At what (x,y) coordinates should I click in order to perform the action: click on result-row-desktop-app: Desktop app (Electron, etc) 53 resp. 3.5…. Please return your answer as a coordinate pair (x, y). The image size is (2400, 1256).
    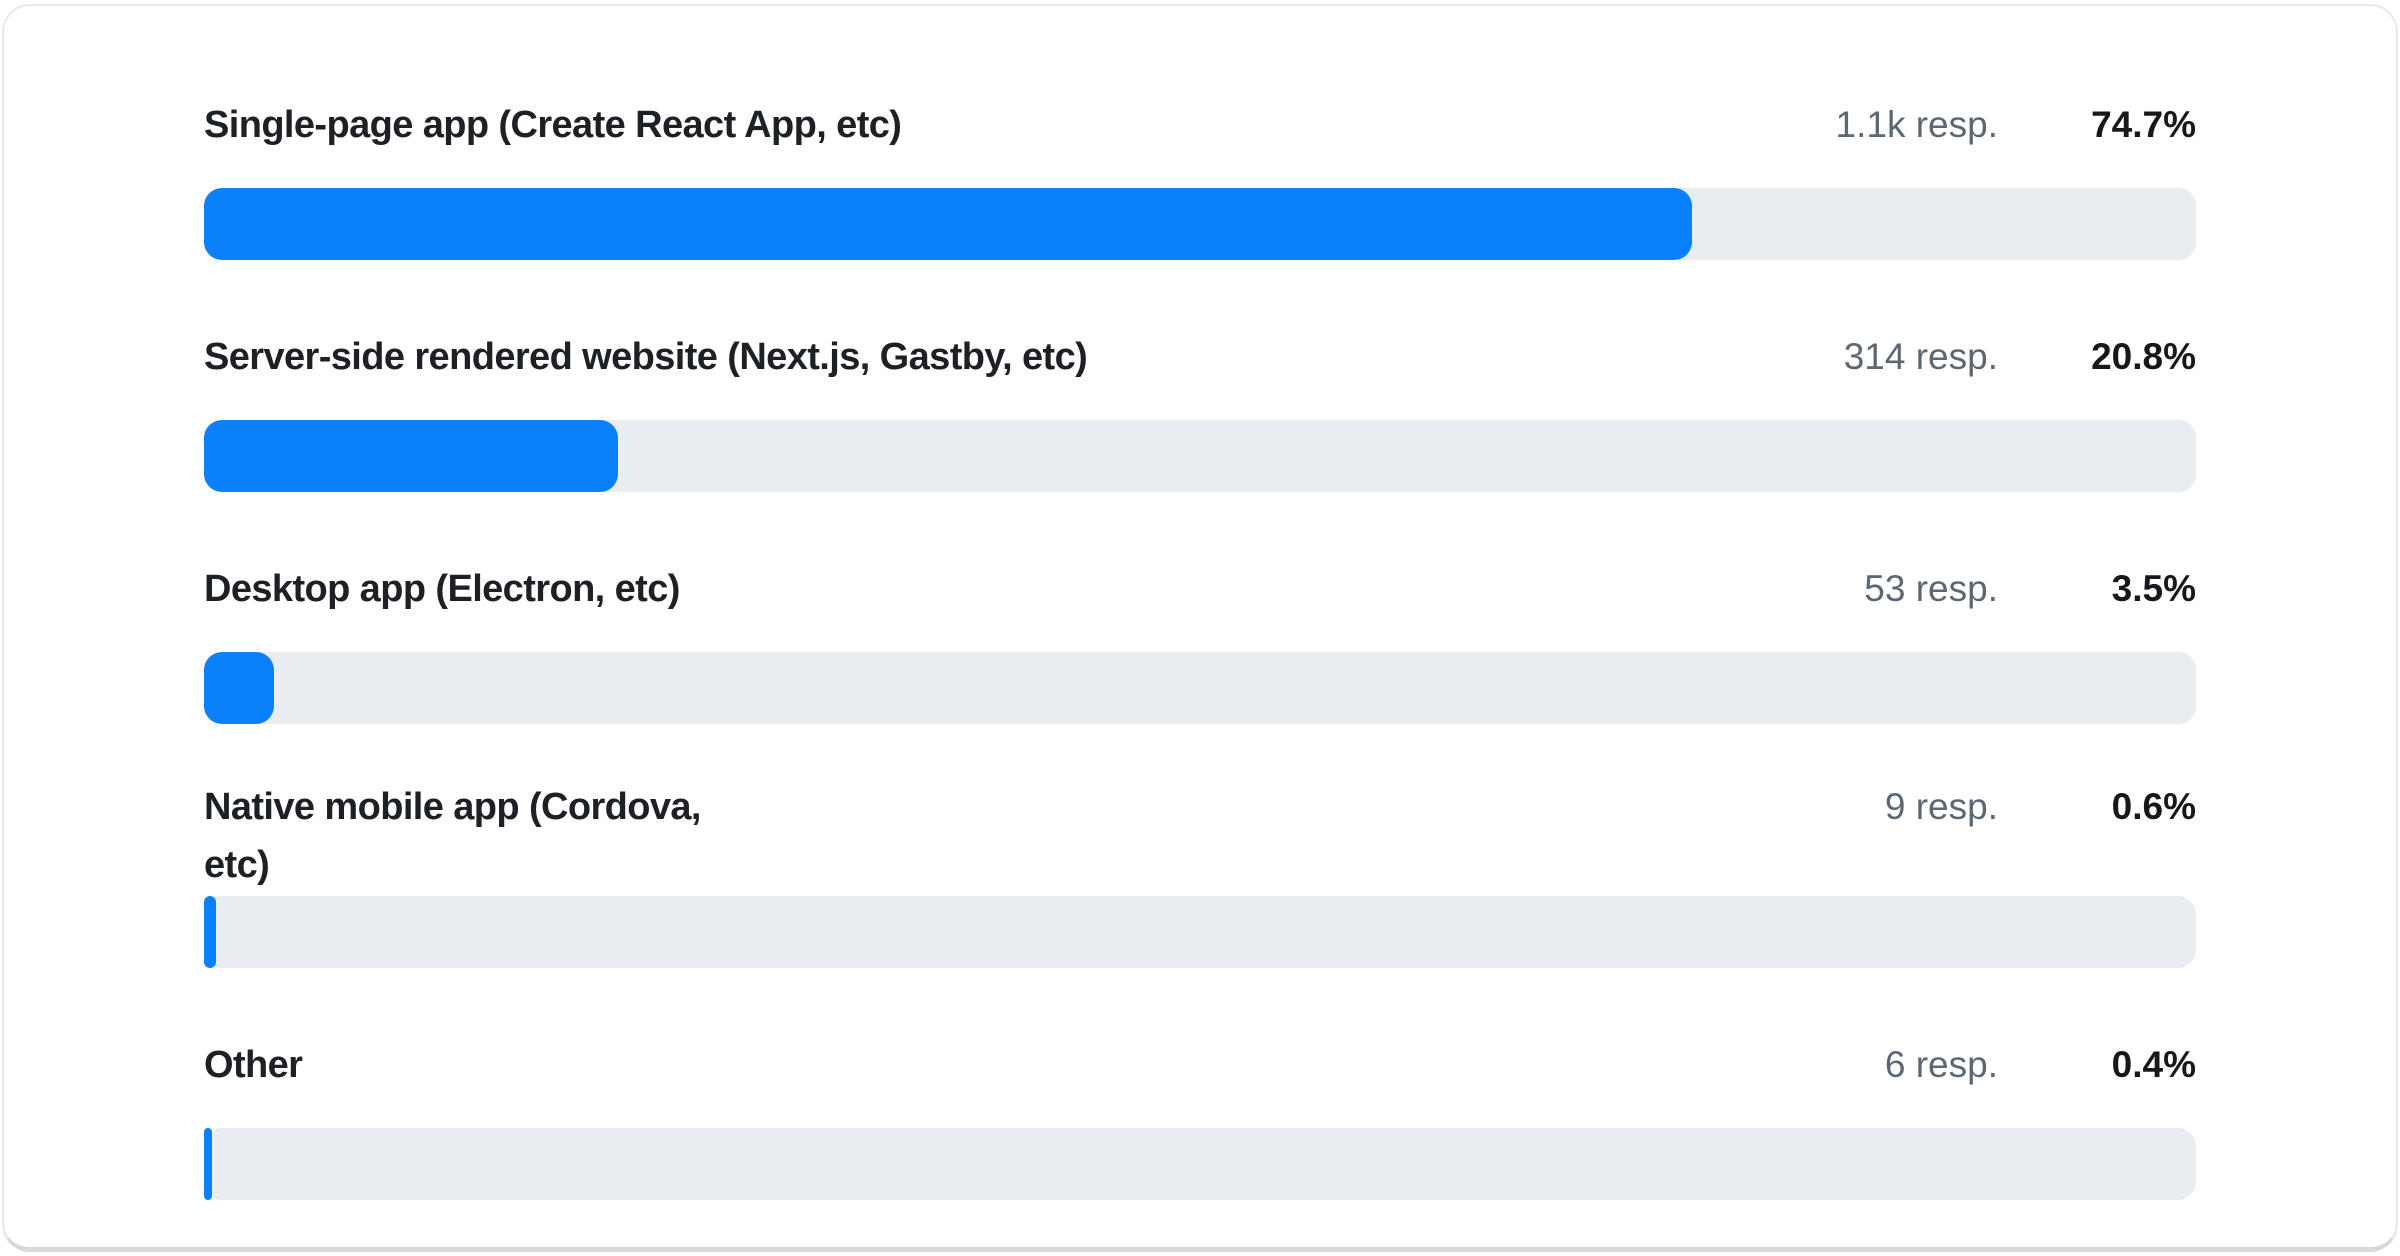
    Looking at the image, I should click on (1200, 642).